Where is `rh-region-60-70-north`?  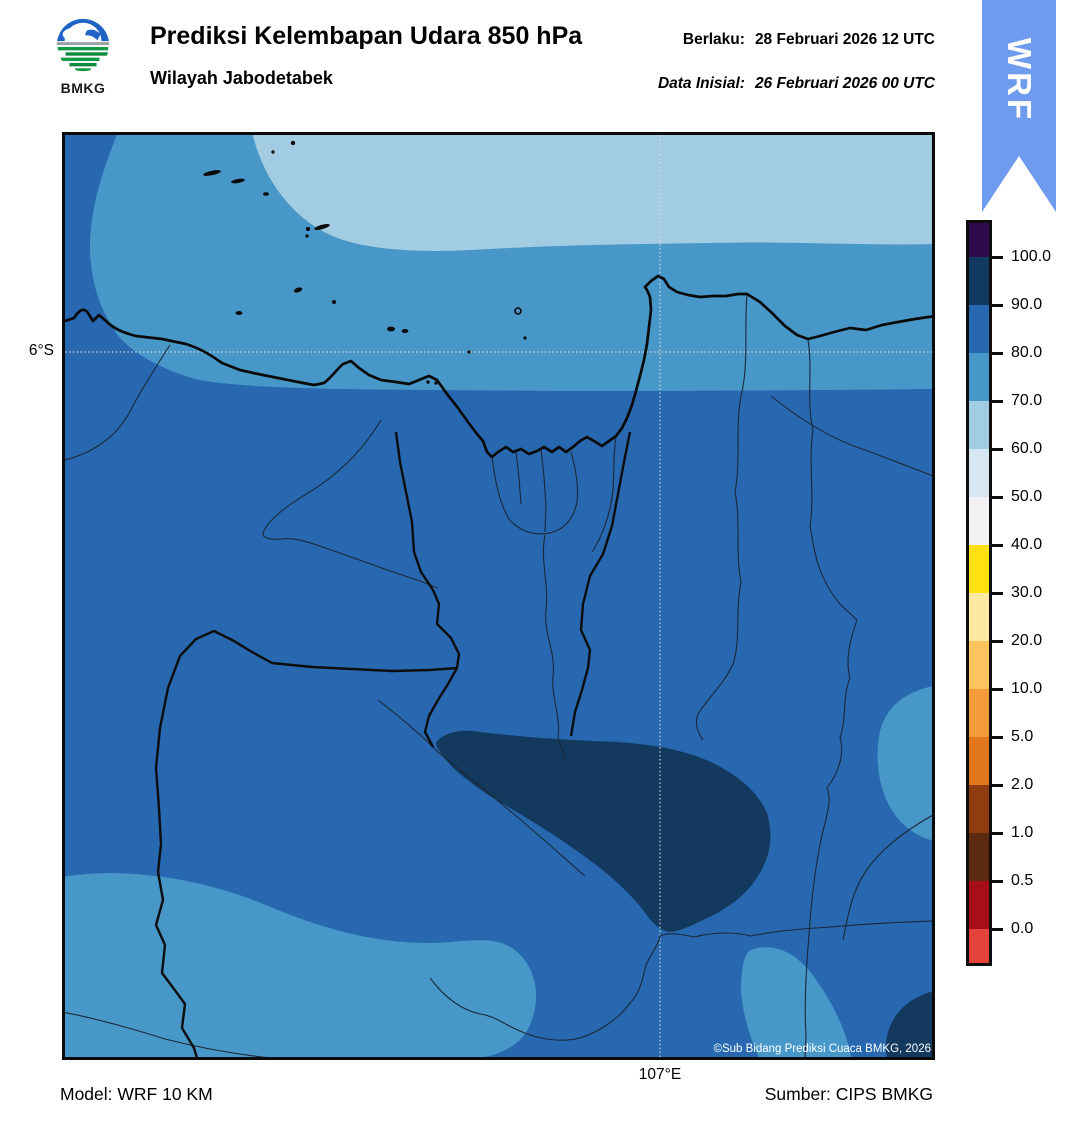 rh-region-60-70-north is located at coordinates (592, 193).